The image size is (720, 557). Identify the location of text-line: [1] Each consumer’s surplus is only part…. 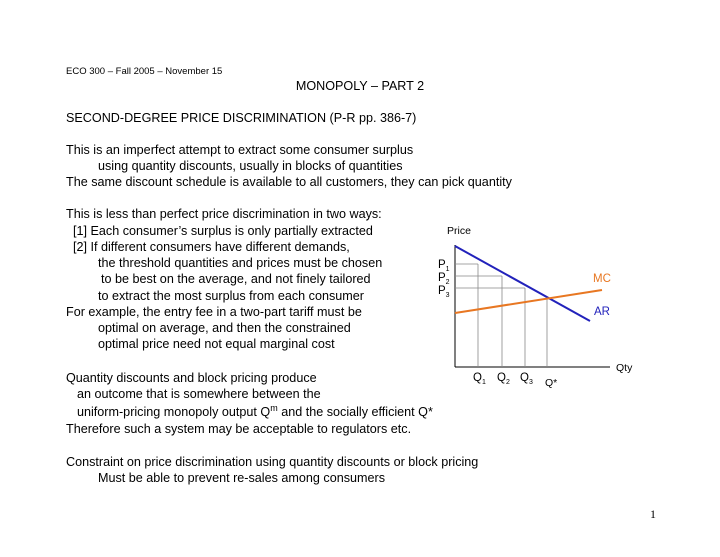
(223, 231).